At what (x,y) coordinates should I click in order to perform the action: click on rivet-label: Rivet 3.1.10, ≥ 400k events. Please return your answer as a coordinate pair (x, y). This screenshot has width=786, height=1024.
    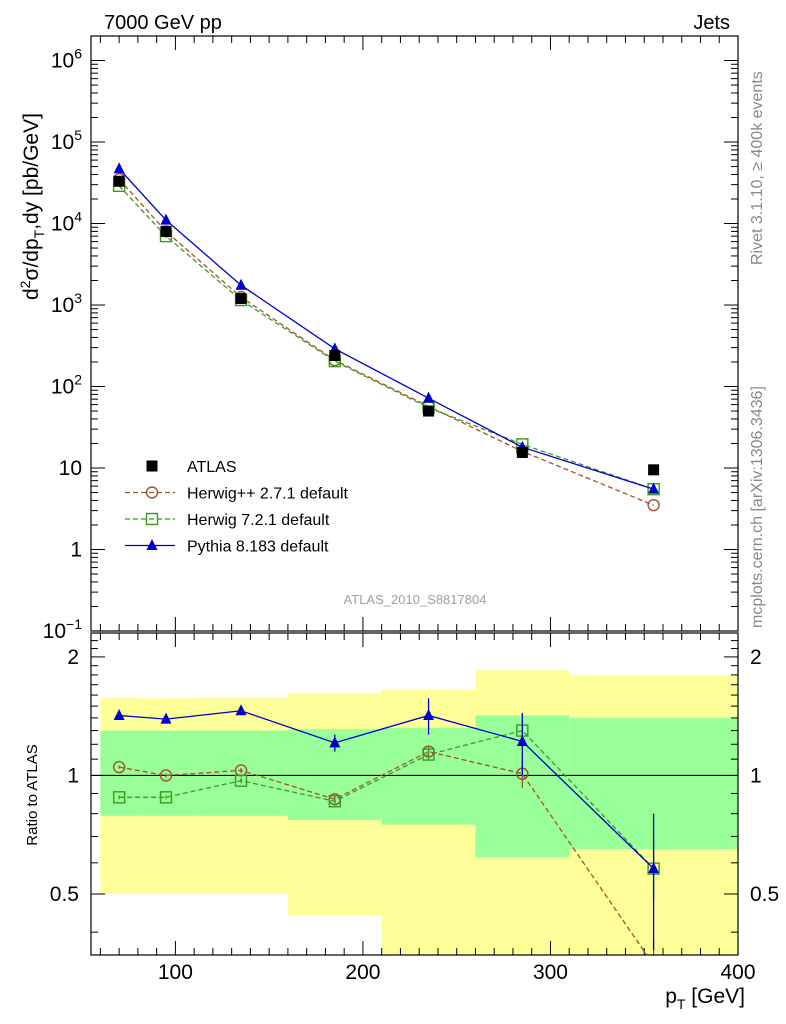
    Looking at the image, I should click on (757, 168).